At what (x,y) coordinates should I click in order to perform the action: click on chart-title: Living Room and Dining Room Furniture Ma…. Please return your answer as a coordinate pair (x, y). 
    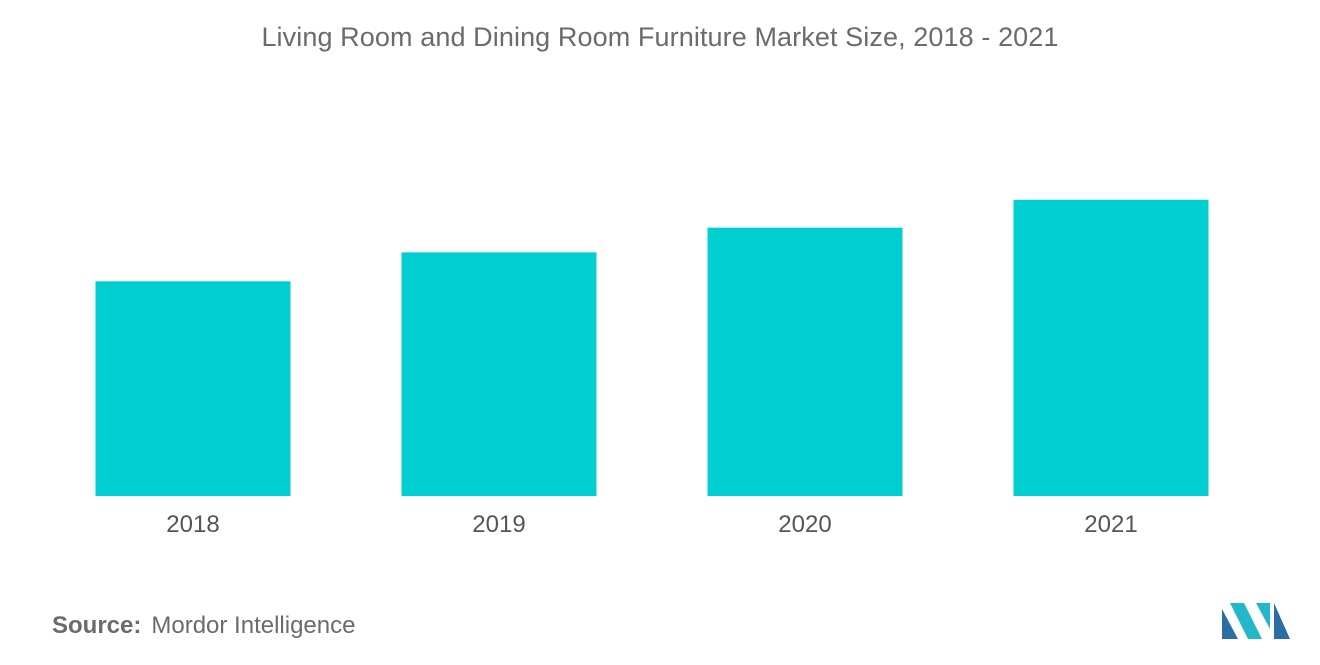
    Looking at the image, I should click on (660, 37).